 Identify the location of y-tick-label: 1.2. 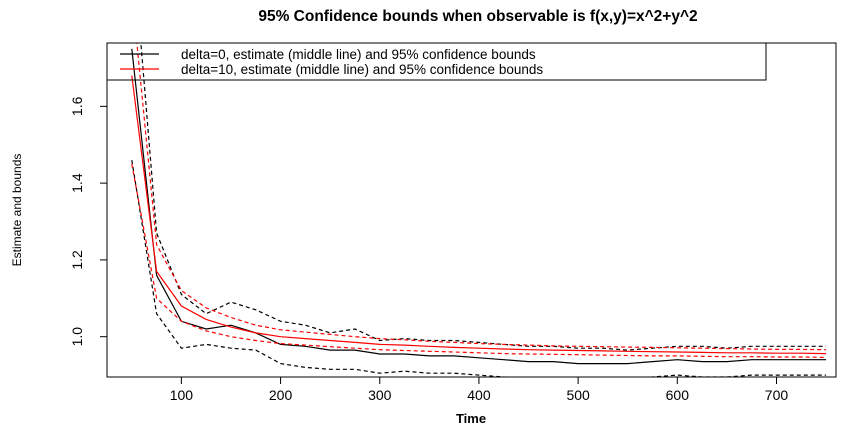
(77, 260).